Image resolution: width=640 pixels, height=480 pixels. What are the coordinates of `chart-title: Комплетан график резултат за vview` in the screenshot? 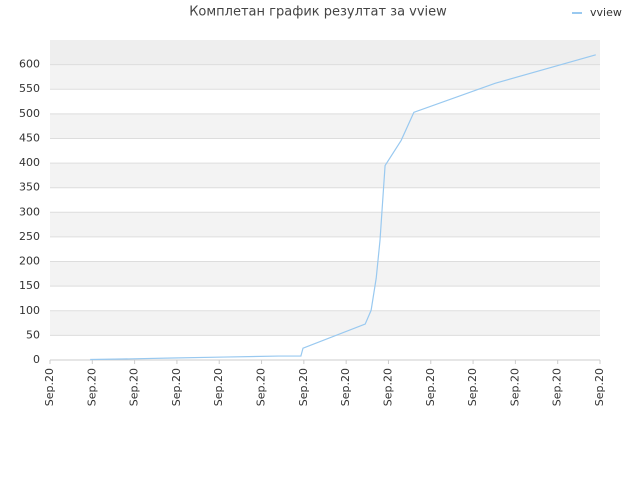 It's located at (318, 12).